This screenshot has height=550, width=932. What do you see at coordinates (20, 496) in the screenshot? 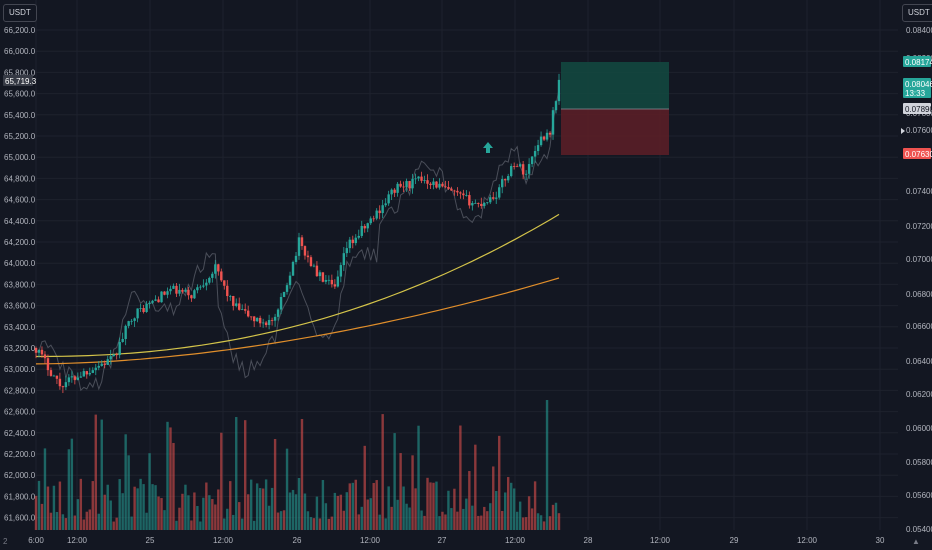
I see `left-axis-tick: 61,800.0` at bounding box center [20, 496].